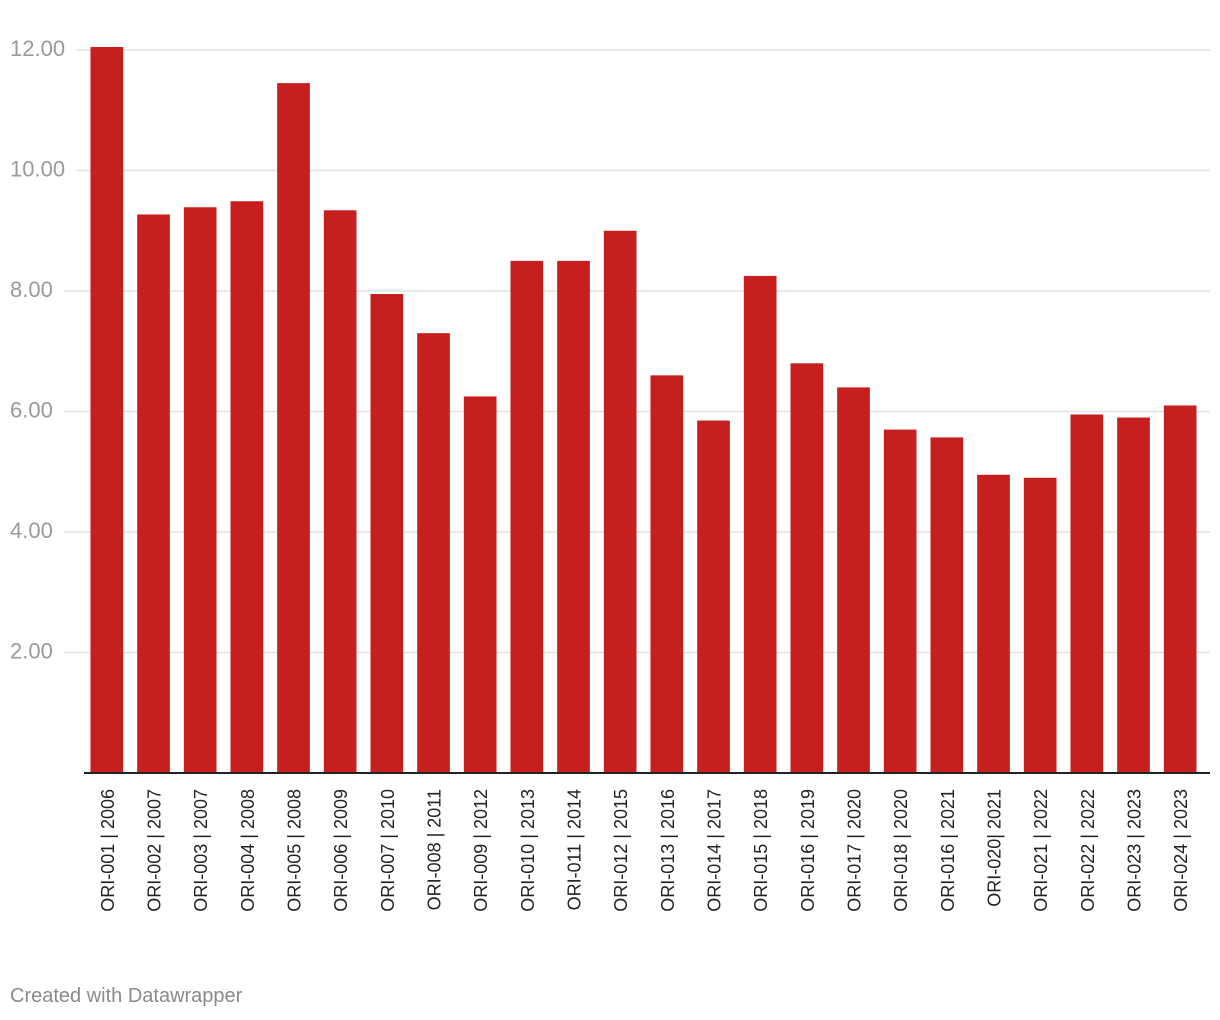 This screenshot has height=1020, width=1220. I want to click on x-category-label: ORI-023 | 2023, so click(1135, 850).